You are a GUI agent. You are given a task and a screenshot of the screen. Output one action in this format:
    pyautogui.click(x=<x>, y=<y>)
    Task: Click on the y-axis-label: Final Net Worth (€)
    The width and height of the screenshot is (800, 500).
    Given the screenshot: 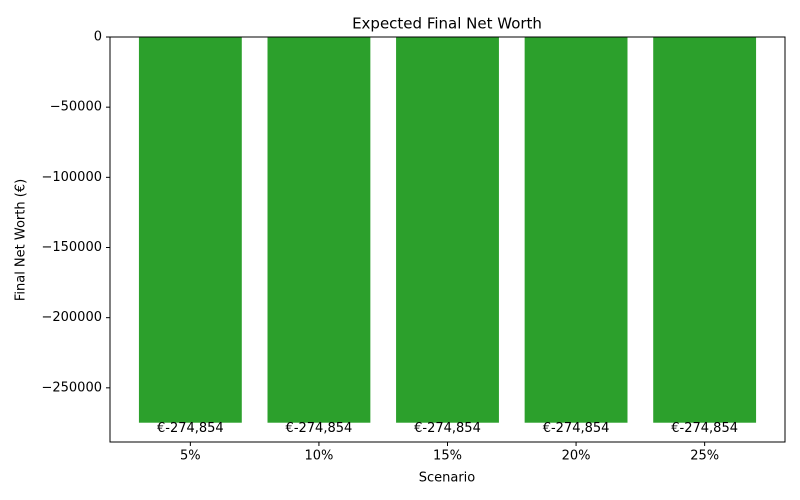 What is the action you would take?
    pyautogui.click(x=21, y=240)
    